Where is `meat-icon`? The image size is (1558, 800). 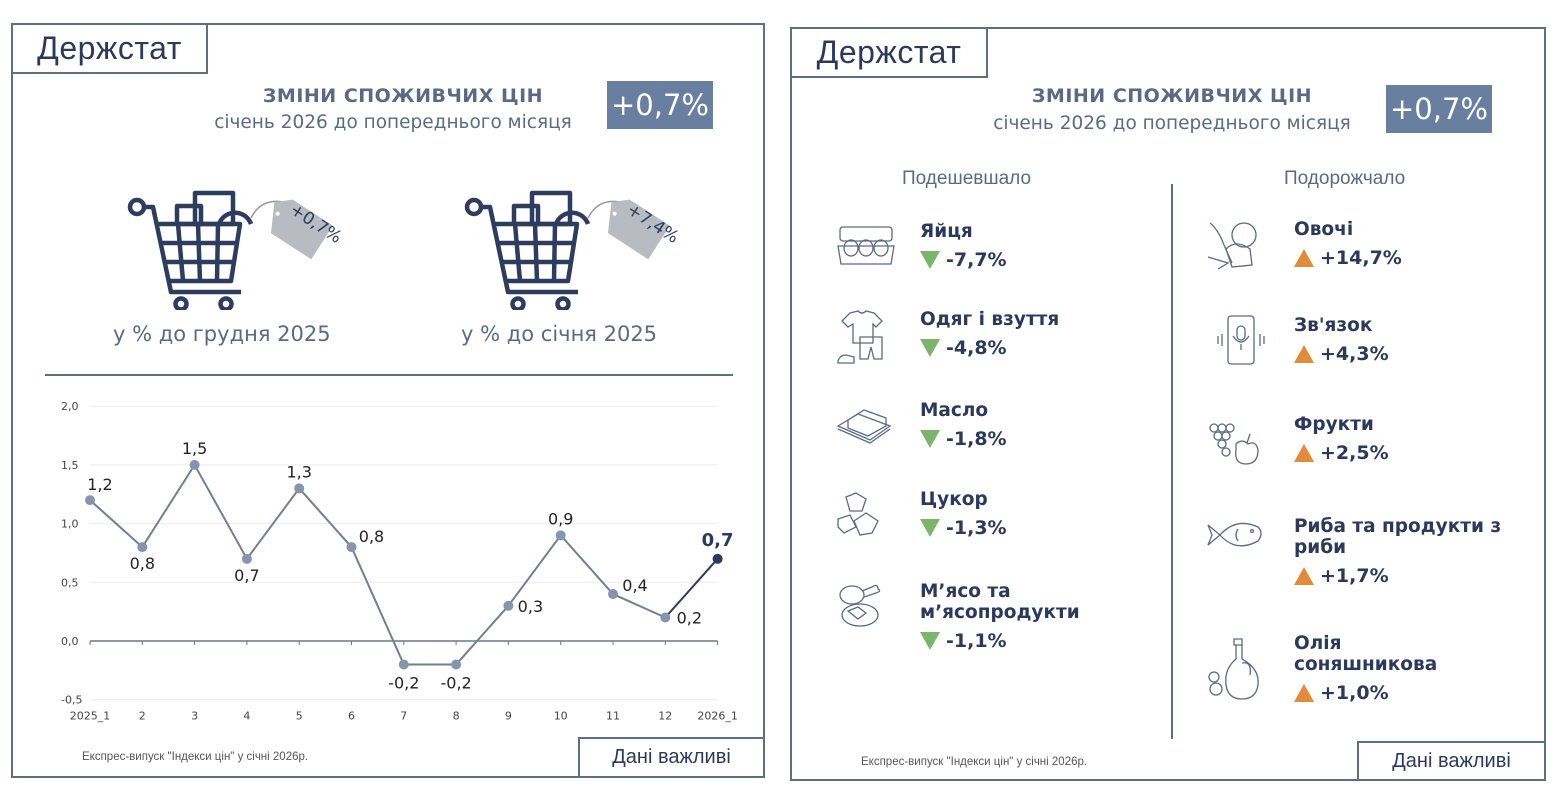 meat-icon is located at coordinates (860, 605).